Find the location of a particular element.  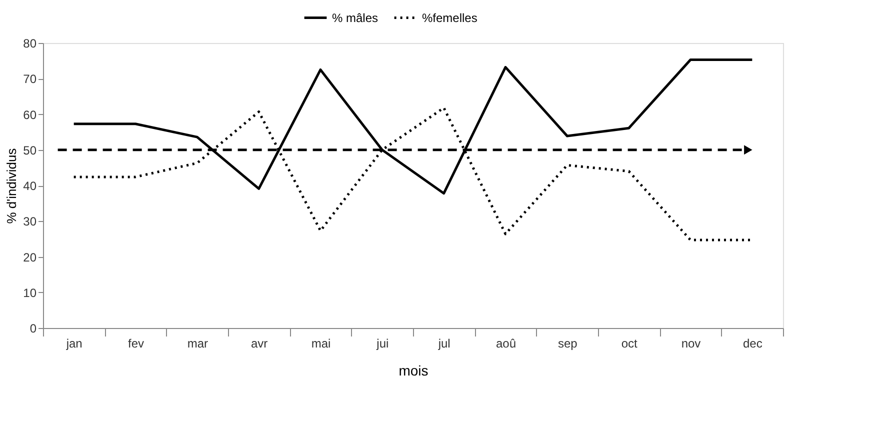

x-tick-label: mai is located at coordinates (321, 343).